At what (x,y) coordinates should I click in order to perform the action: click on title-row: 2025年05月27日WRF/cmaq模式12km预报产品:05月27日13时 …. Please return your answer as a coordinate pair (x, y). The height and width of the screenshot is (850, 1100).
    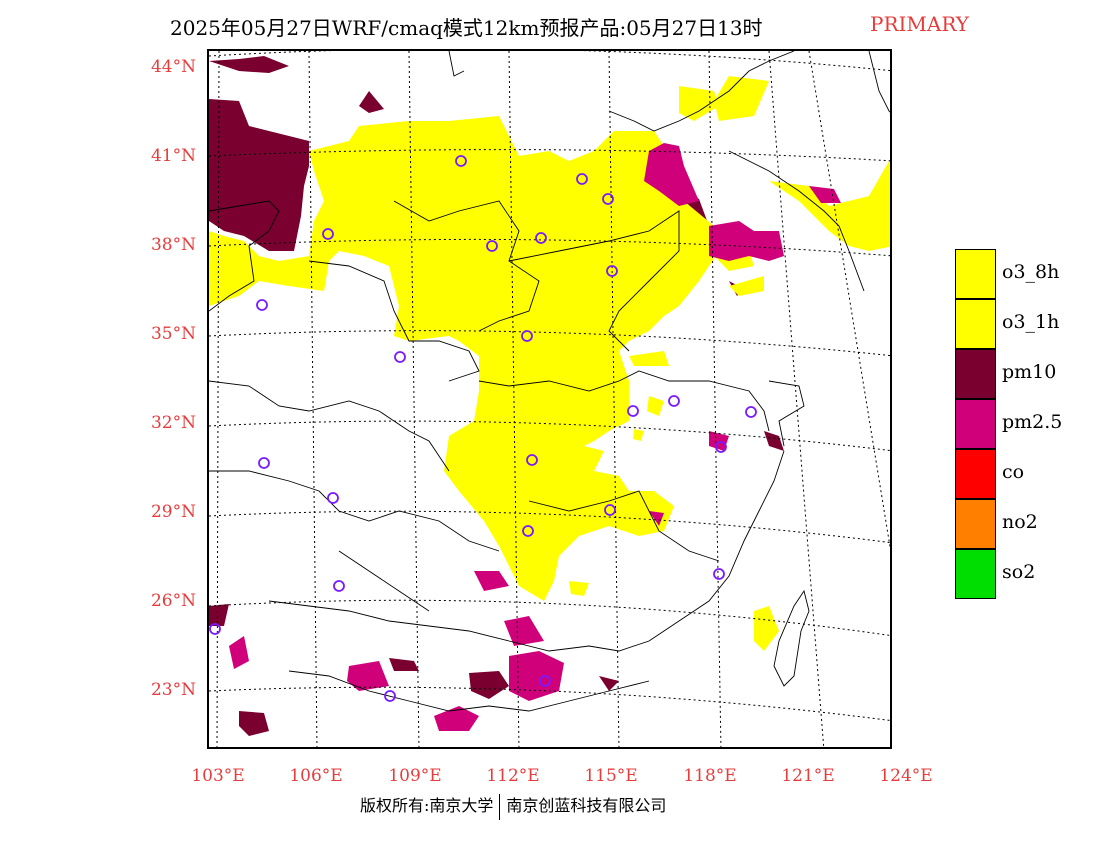
    Looking at the image, I should click on (550, 26).